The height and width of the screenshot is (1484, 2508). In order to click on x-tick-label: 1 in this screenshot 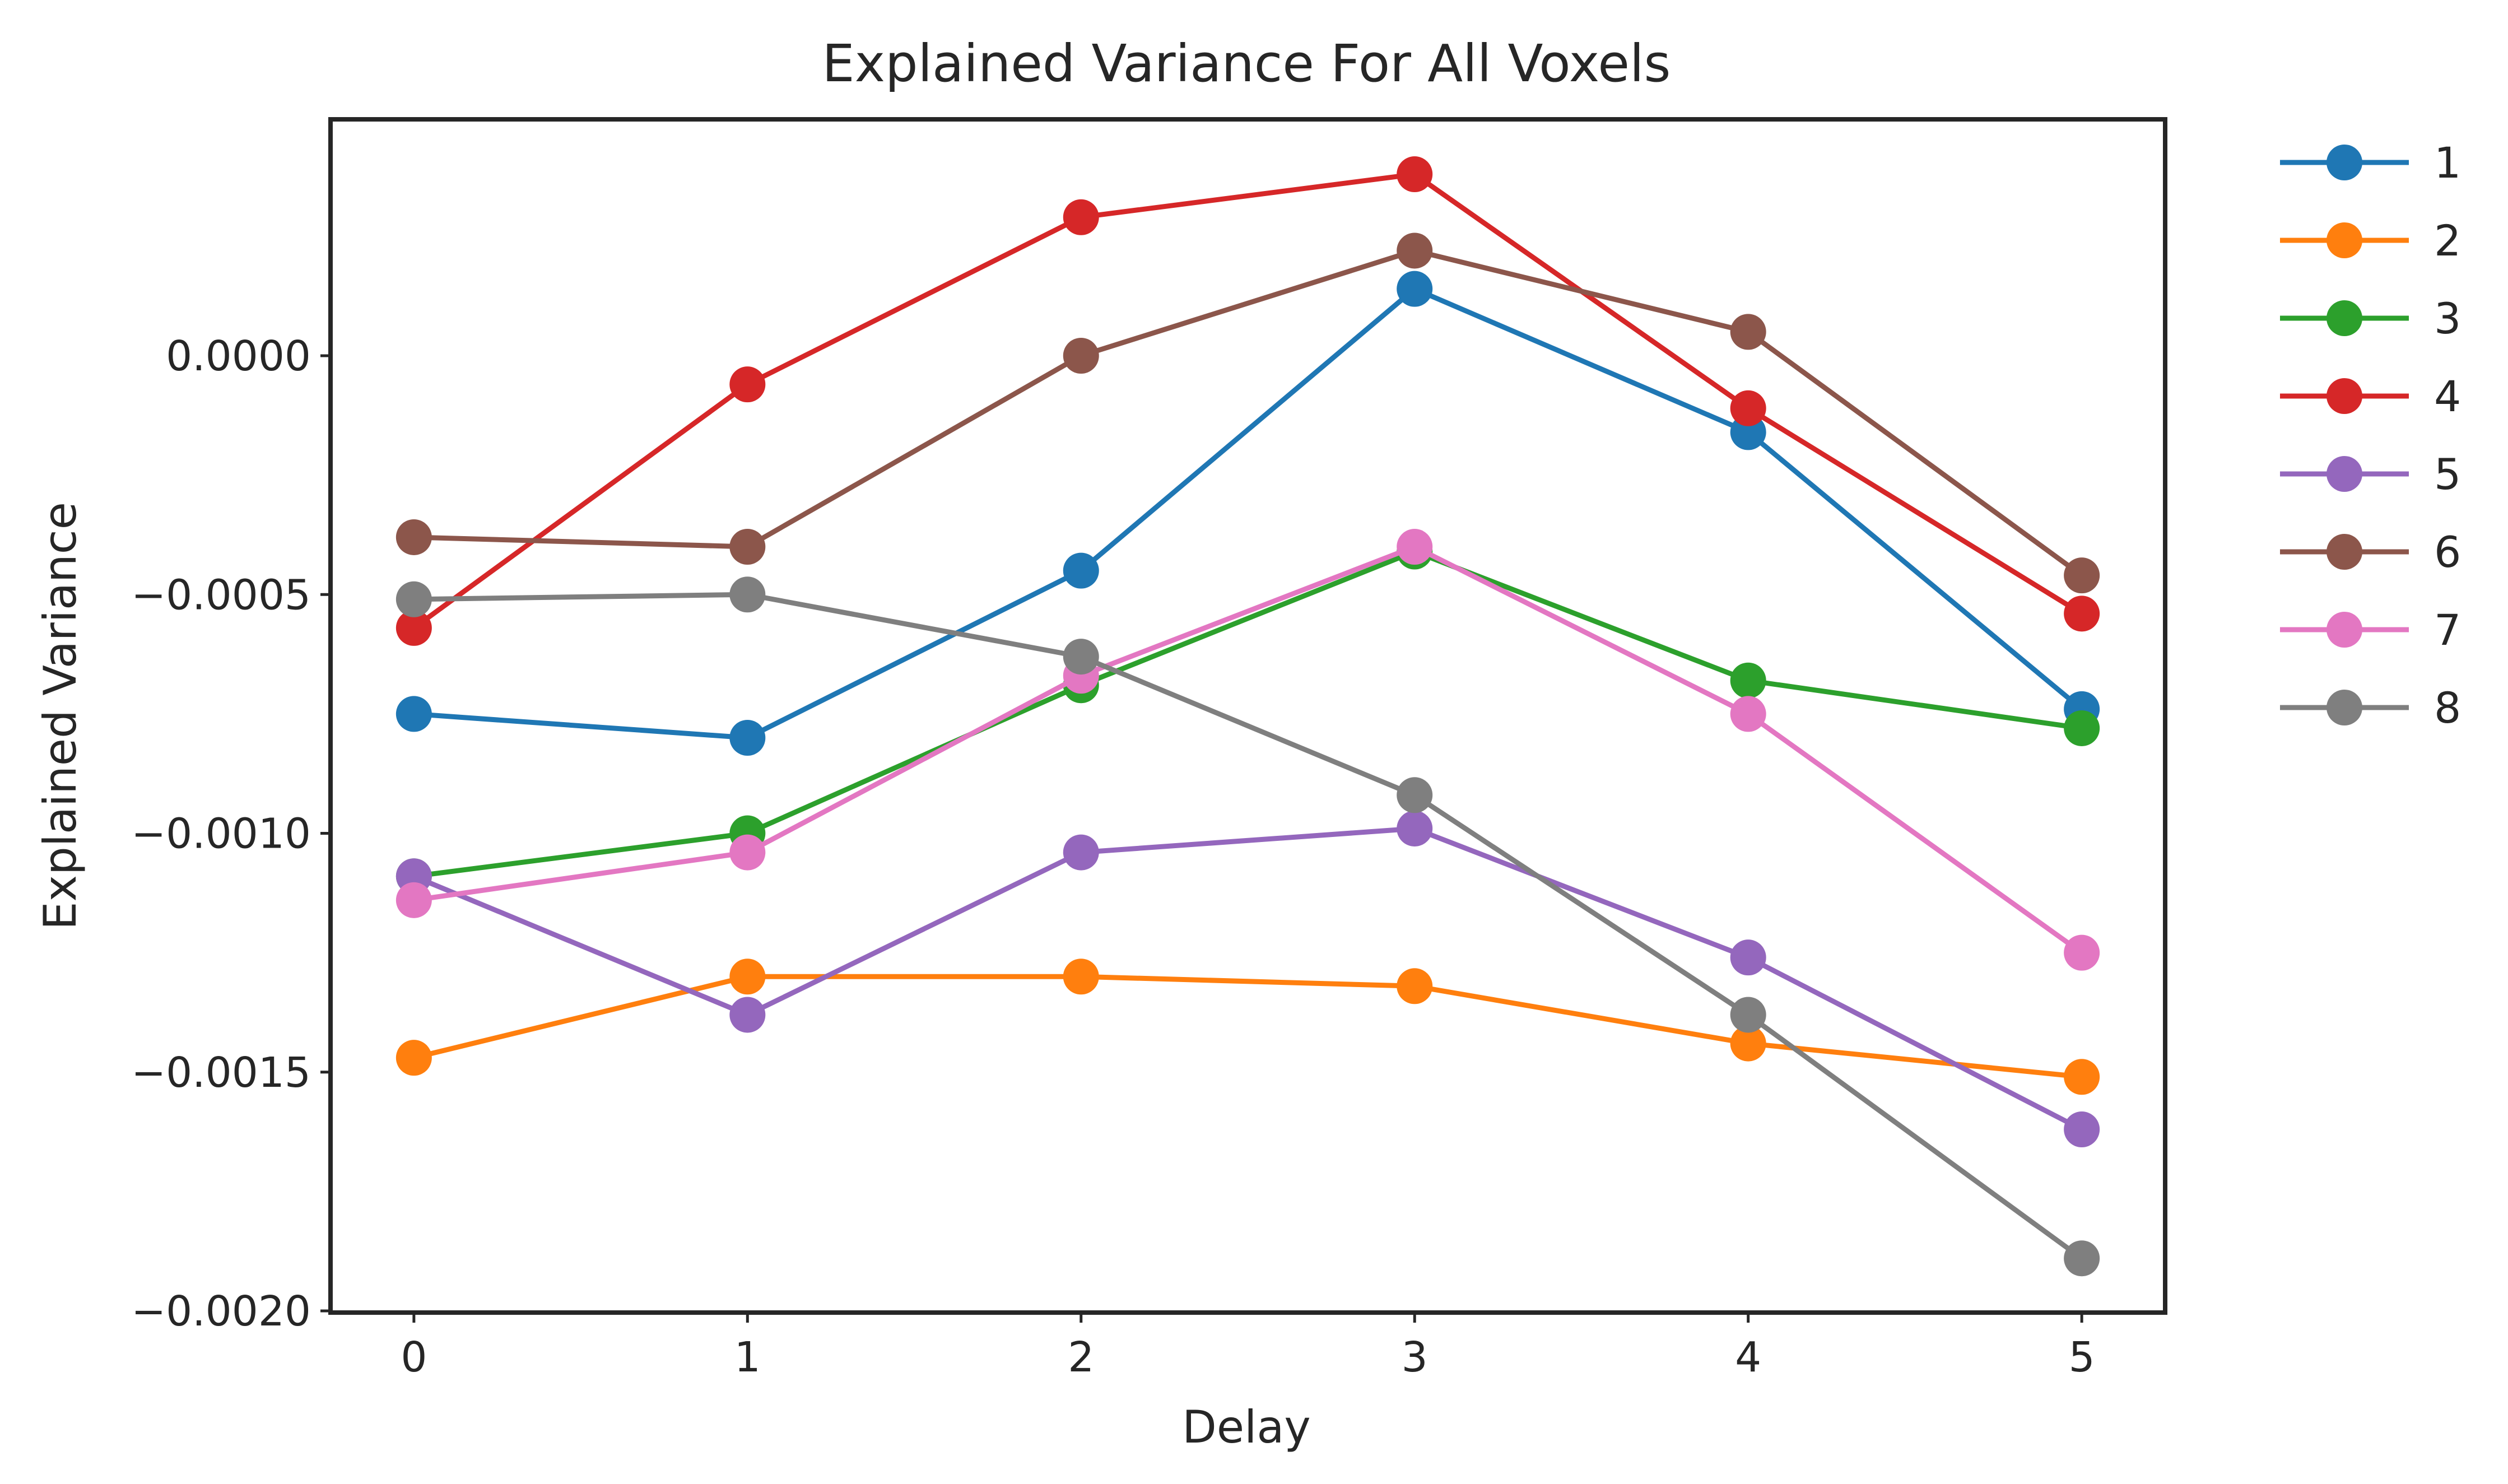, I will do `click(747, 1357)`.